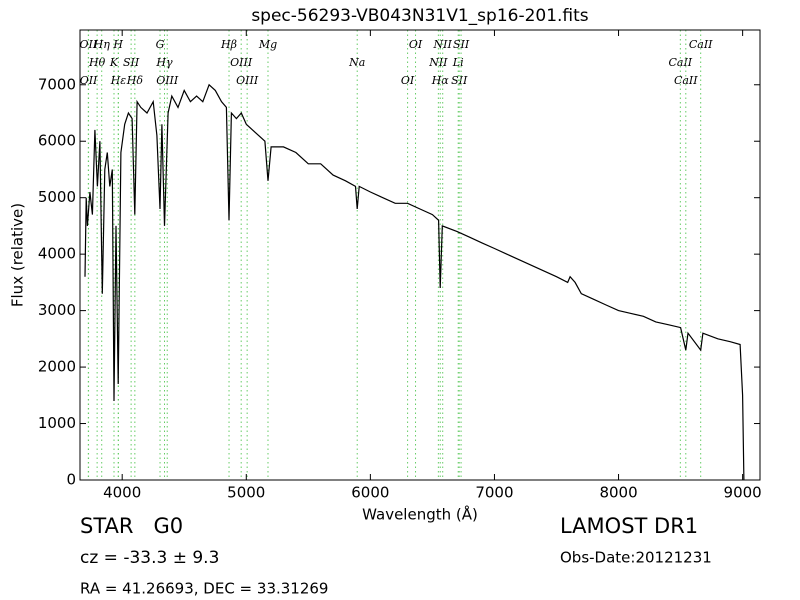 The image size is (800, 600). What do you see at coordinates (97, 62) in the screenshot?
I see `spectral-line-label: Hθ` at bounding box center [97, 62].